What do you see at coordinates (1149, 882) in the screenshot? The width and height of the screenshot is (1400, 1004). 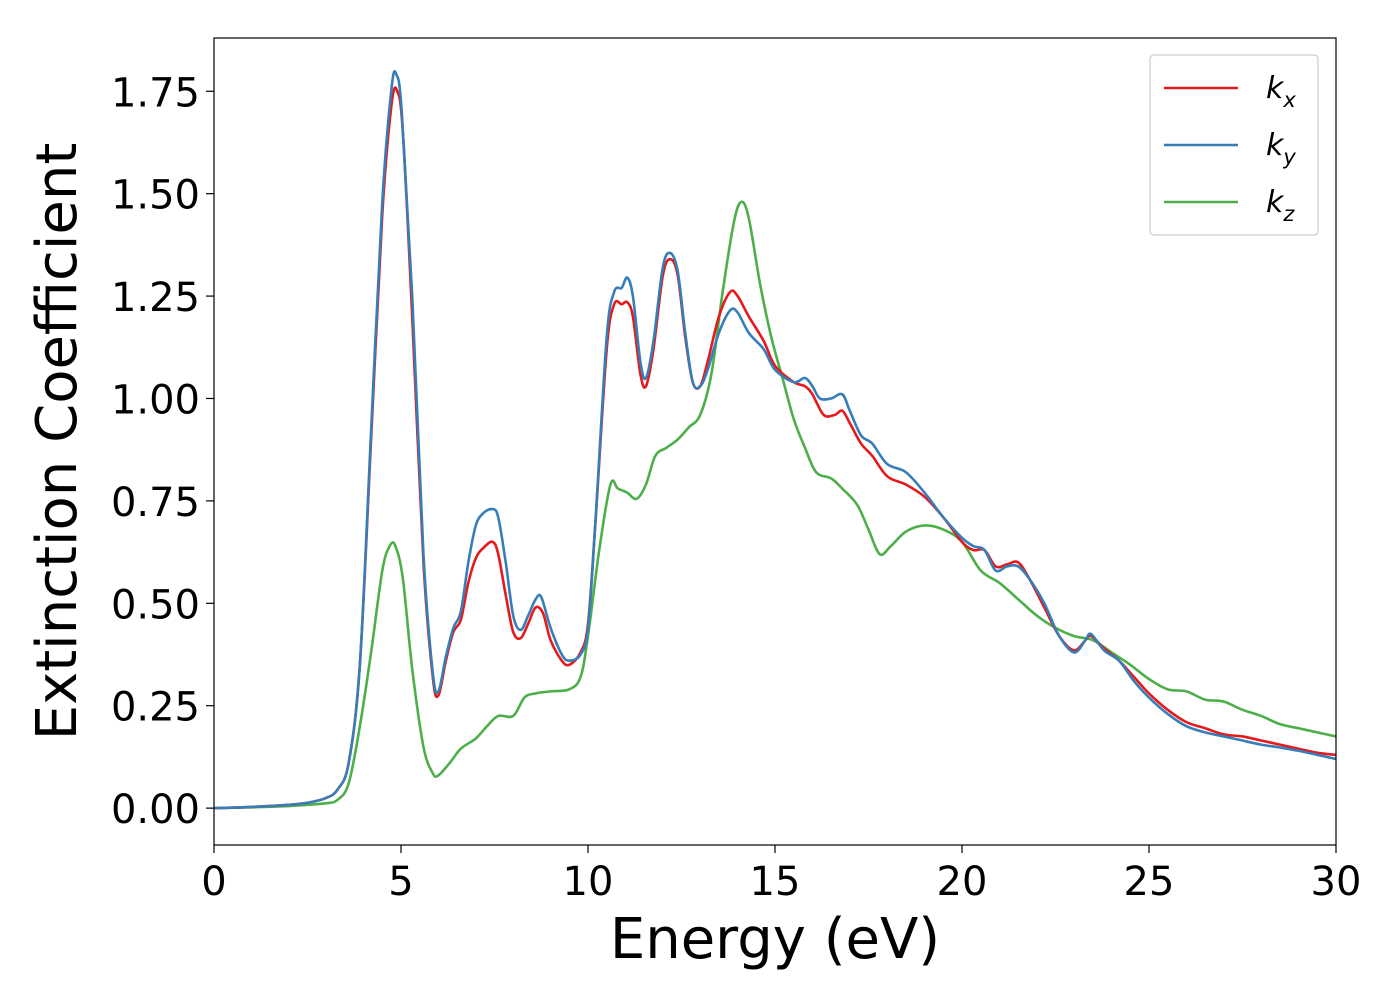 I see `x-tick-label: 25` at bounding box center [1149, 882].